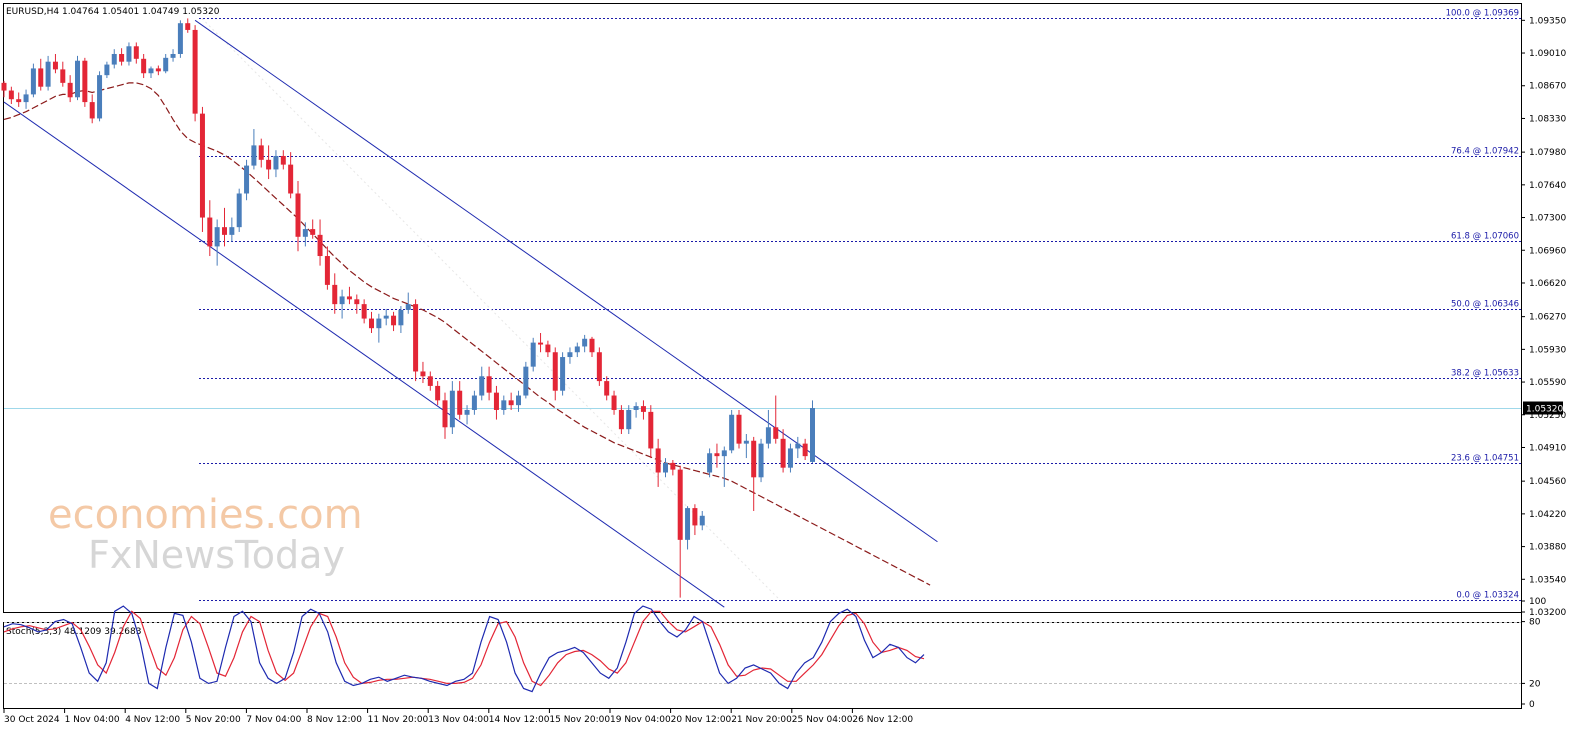  What do you see at coordinates (1485, 152) in the screenshot?
I see `fib-level-label: 76.4 @ 1.07942` at bounding box center [1485, 152].